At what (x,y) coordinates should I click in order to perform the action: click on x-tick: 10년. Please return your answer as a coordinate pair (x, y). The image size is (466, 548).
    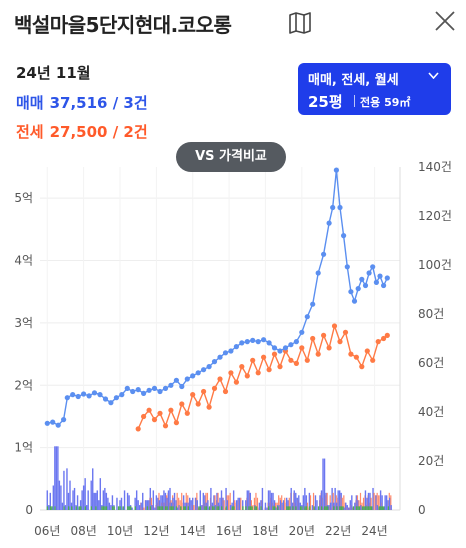
    Looking at the image, I should click on (120, 531).